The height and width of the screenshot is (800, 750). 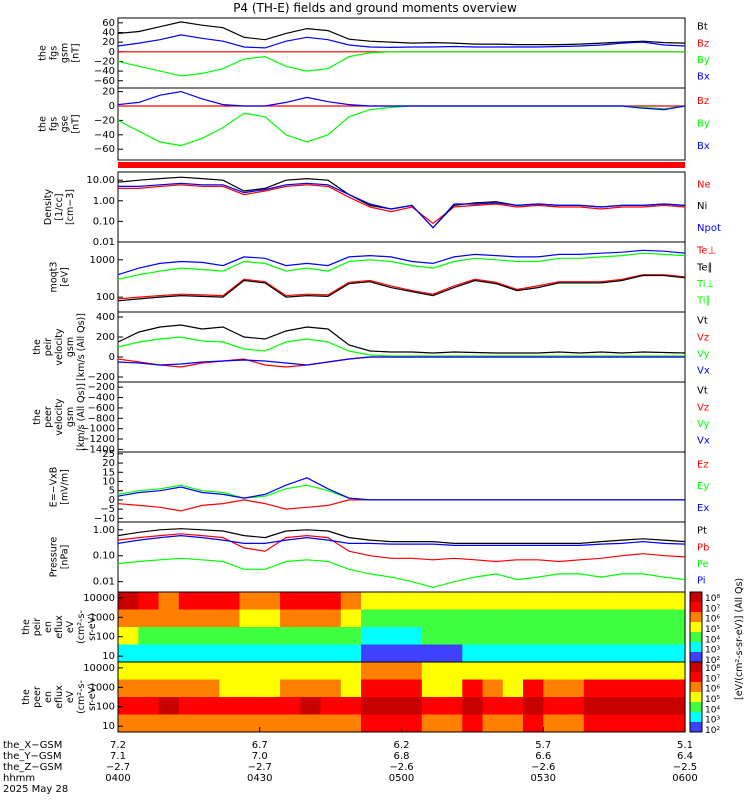 I want to click on y-tick-label: −200, so click(x=101, y=377).